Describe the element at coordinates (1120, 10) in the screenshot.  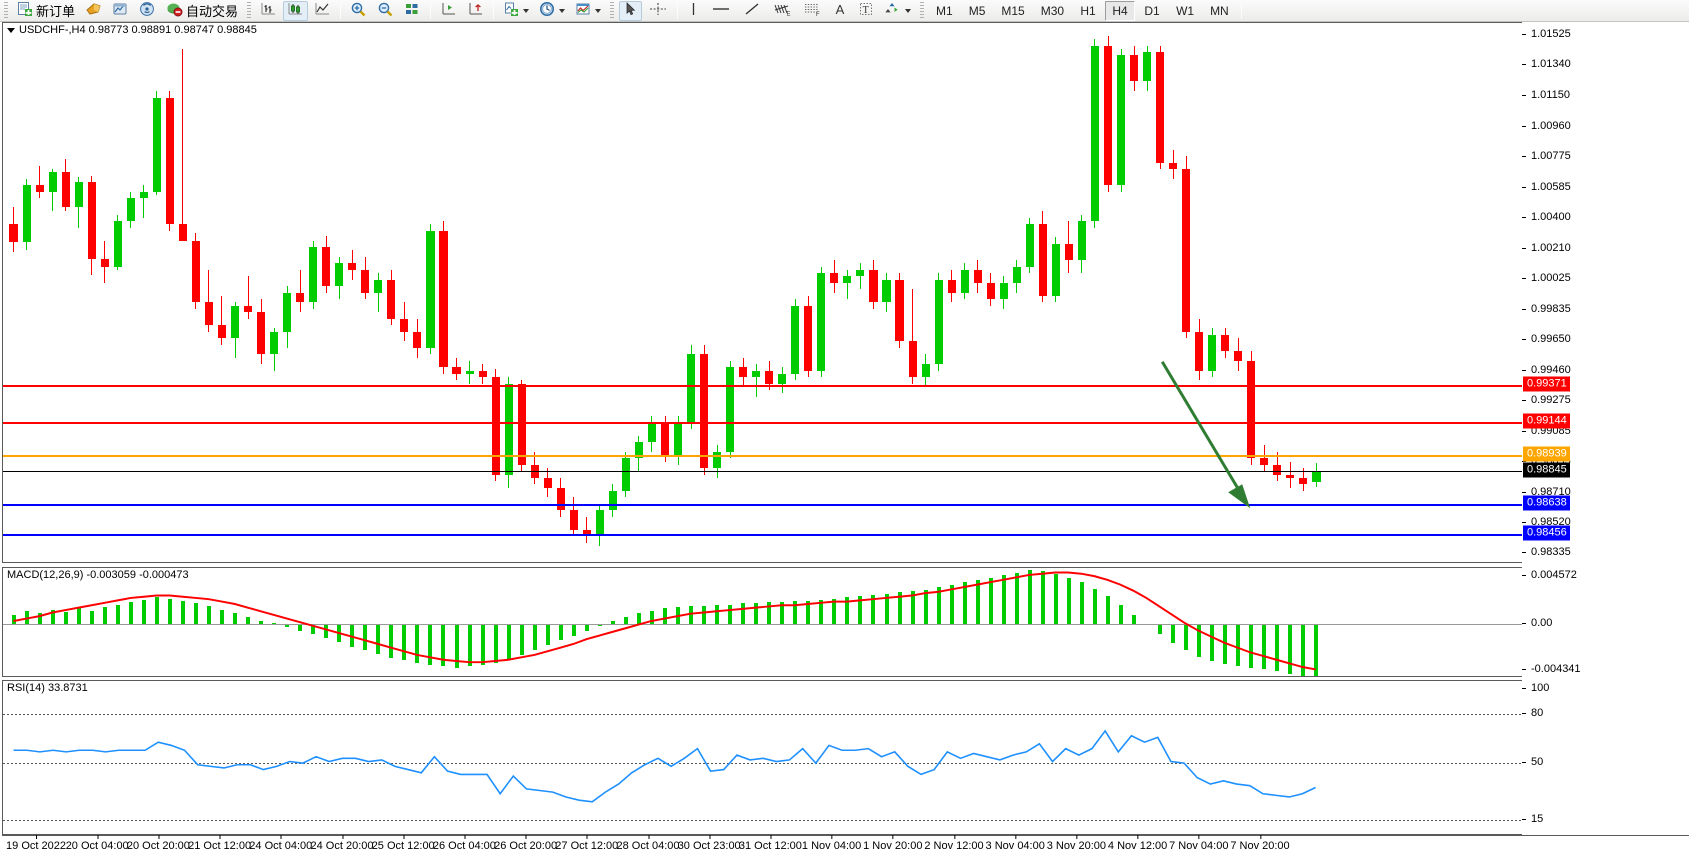
I see `timeframe-button-h4: H4` at that location.